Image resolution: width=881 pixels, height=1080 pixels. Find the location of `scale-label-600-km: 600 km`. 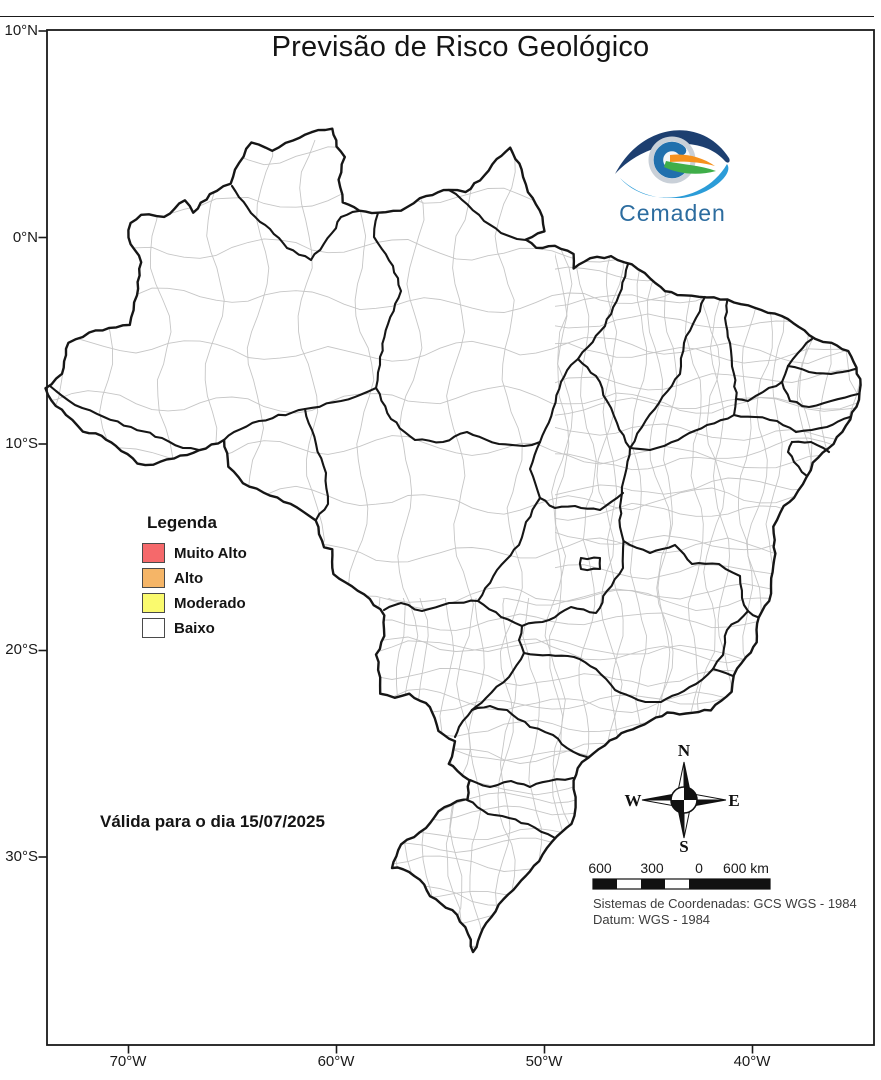

scale-label-600-km: 600 km is located at coordinates (746, 868).